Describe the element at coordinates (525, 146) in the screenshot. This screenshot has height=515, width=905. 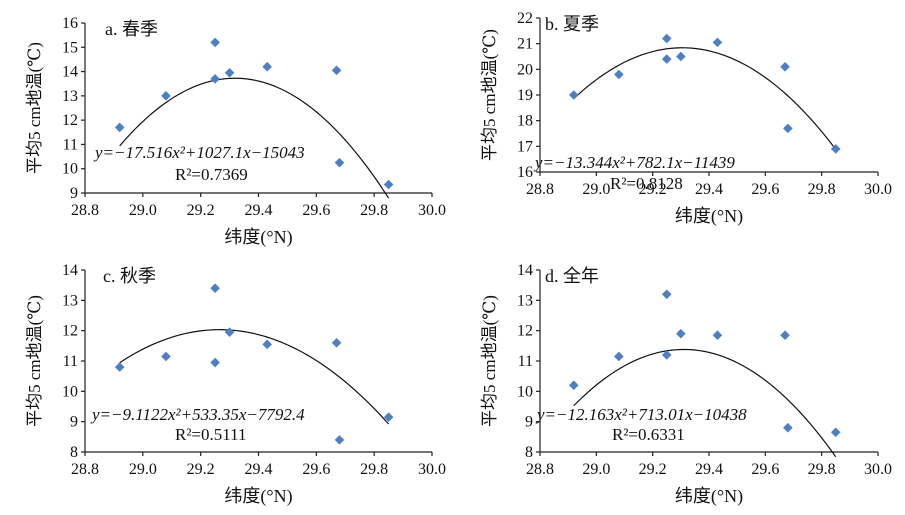
I see `y-tick-label: 17` at that location.